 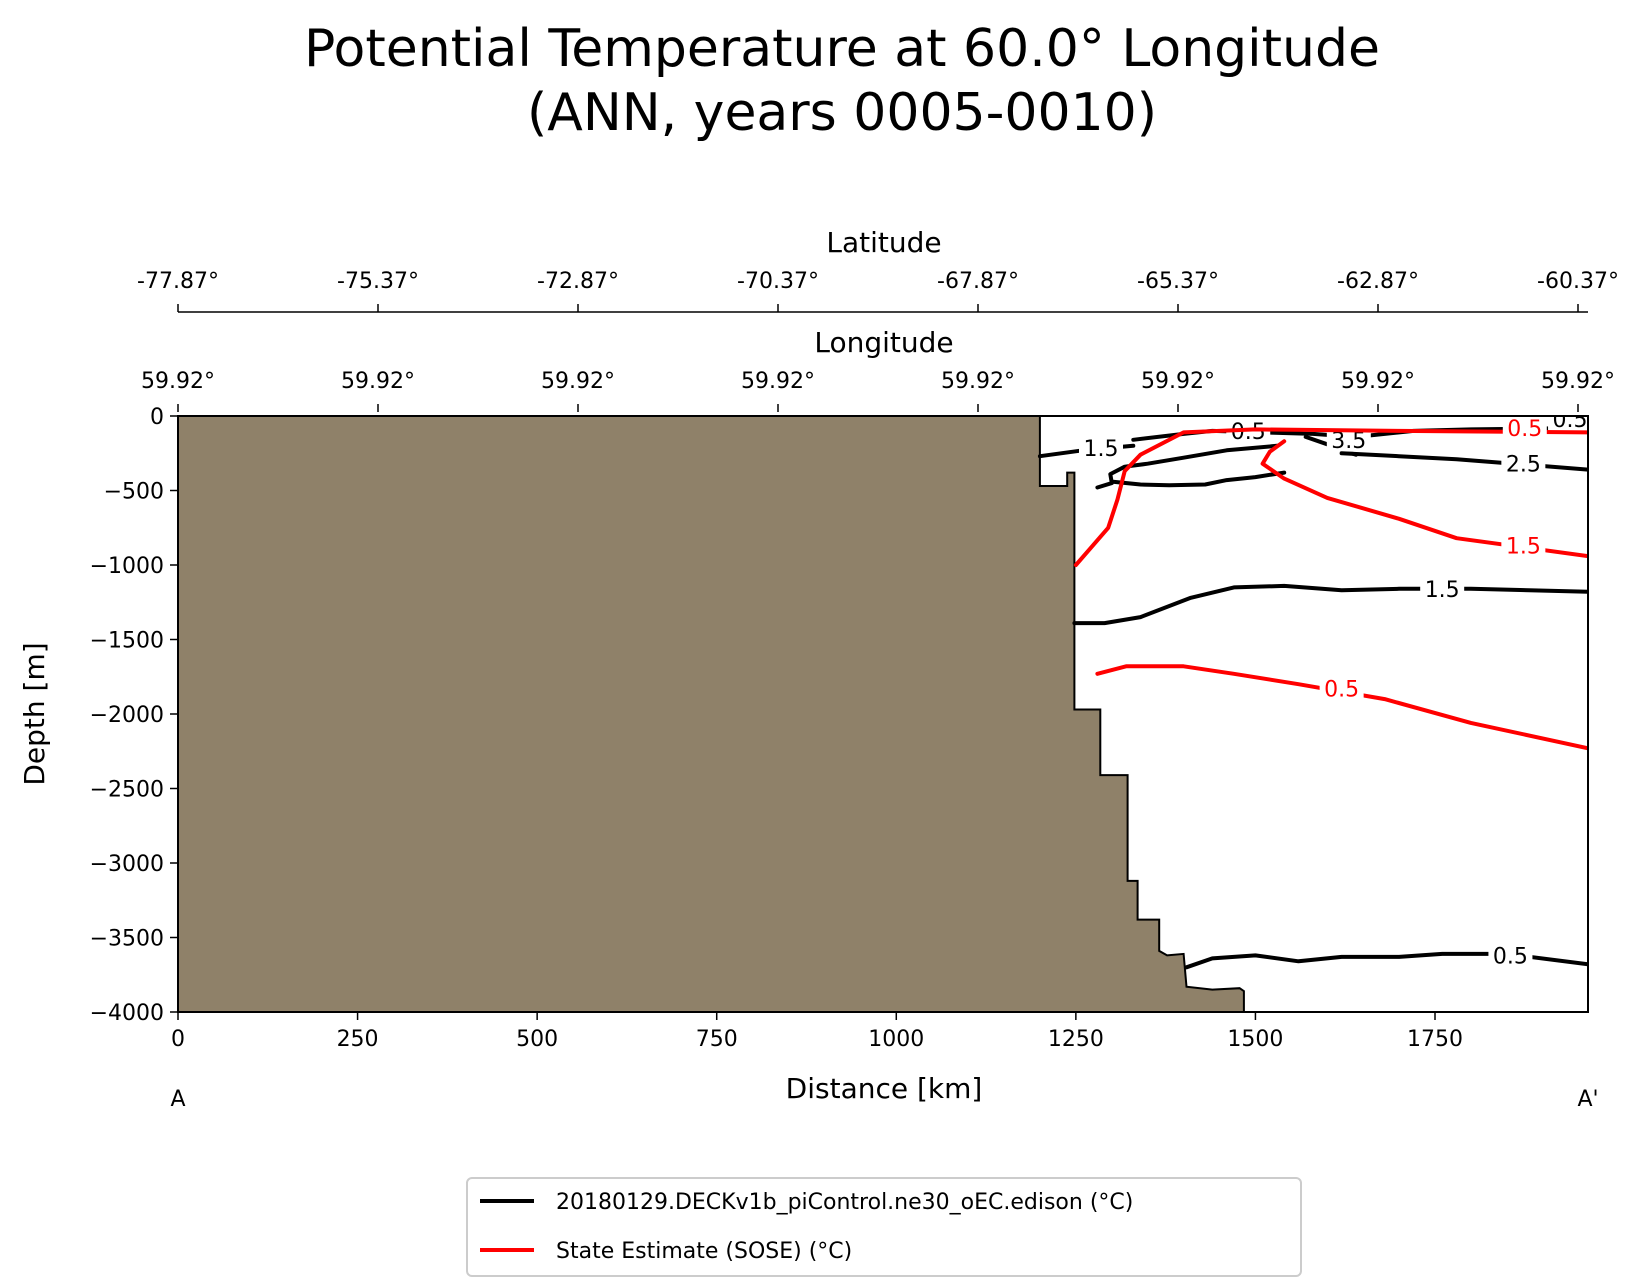 What do you see at coordinates (842, 49) in the screenshot?
I see `chart-title-line1: Potential Temperature at 60.0° Longitude` at bounding box center [842, 49].